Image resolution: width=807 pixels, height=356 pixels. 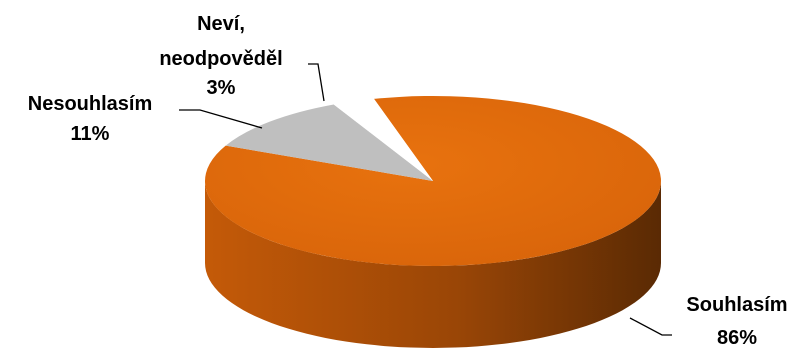 What do you see at coordinates (221, 24) in the screenshot?
I see `label-unknown-line1: Neví,` at bounding box center [221, 24].